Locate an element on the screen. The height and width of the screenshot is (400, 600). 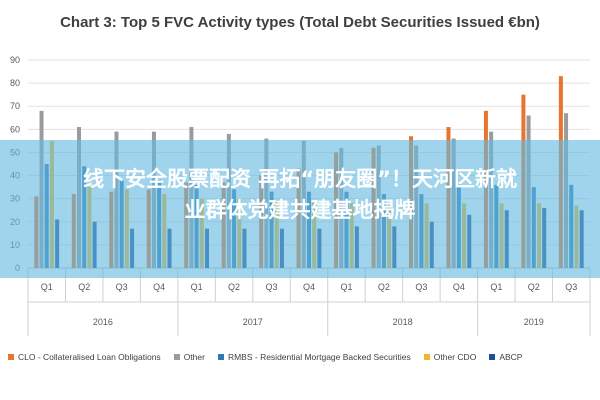
legend-item: ABCP is located at coordinates (505, 357).